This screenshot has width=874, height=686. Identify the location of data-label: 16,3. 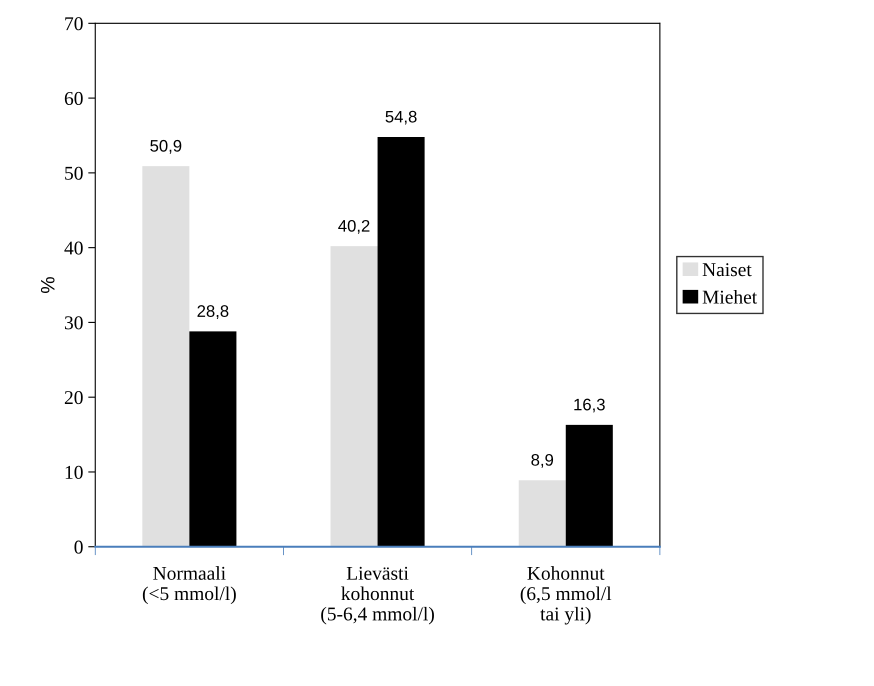
(589, 405).